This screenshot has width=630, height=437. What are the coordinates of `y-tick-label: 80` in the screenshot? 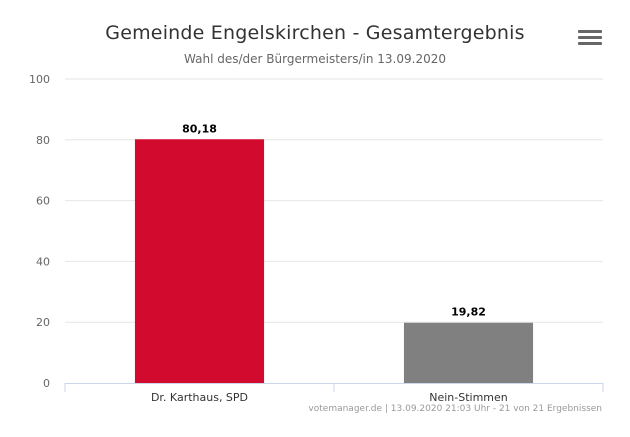 It's located at (43, 140).